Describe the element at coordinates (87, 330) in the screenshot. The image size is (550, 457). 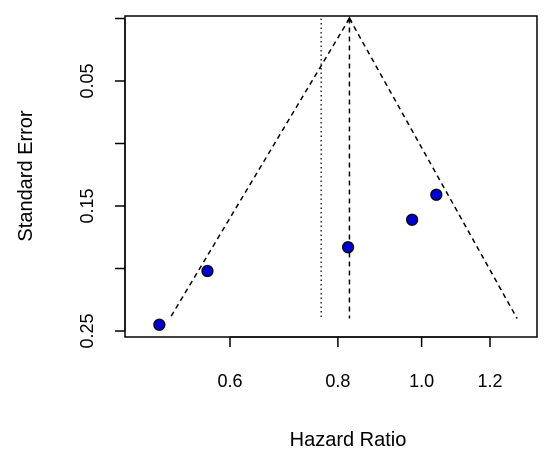
I see `y-tick-label: 0.25` at that location.